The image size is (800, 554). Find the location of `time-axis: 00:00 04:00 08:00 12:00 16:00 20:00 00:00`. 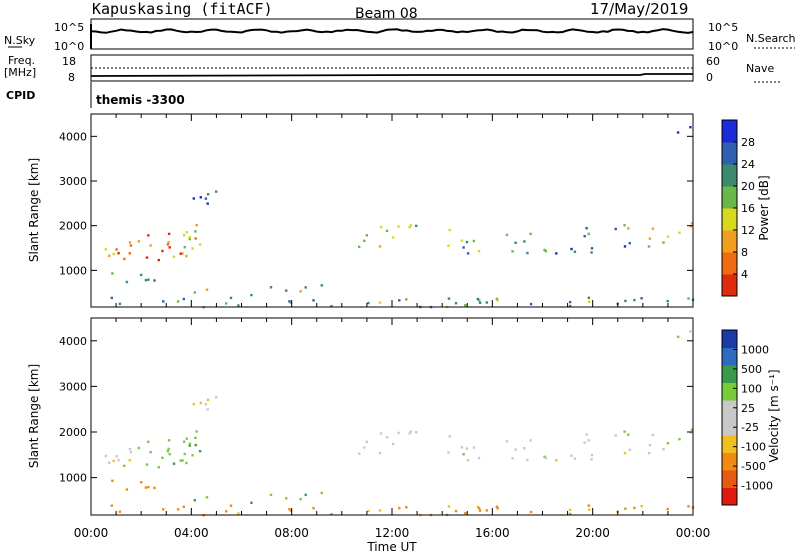

time-axis: 00:00 04:00 08:00 12:00 16:00 20:00 00:00 is located at coordinates (392, 533).